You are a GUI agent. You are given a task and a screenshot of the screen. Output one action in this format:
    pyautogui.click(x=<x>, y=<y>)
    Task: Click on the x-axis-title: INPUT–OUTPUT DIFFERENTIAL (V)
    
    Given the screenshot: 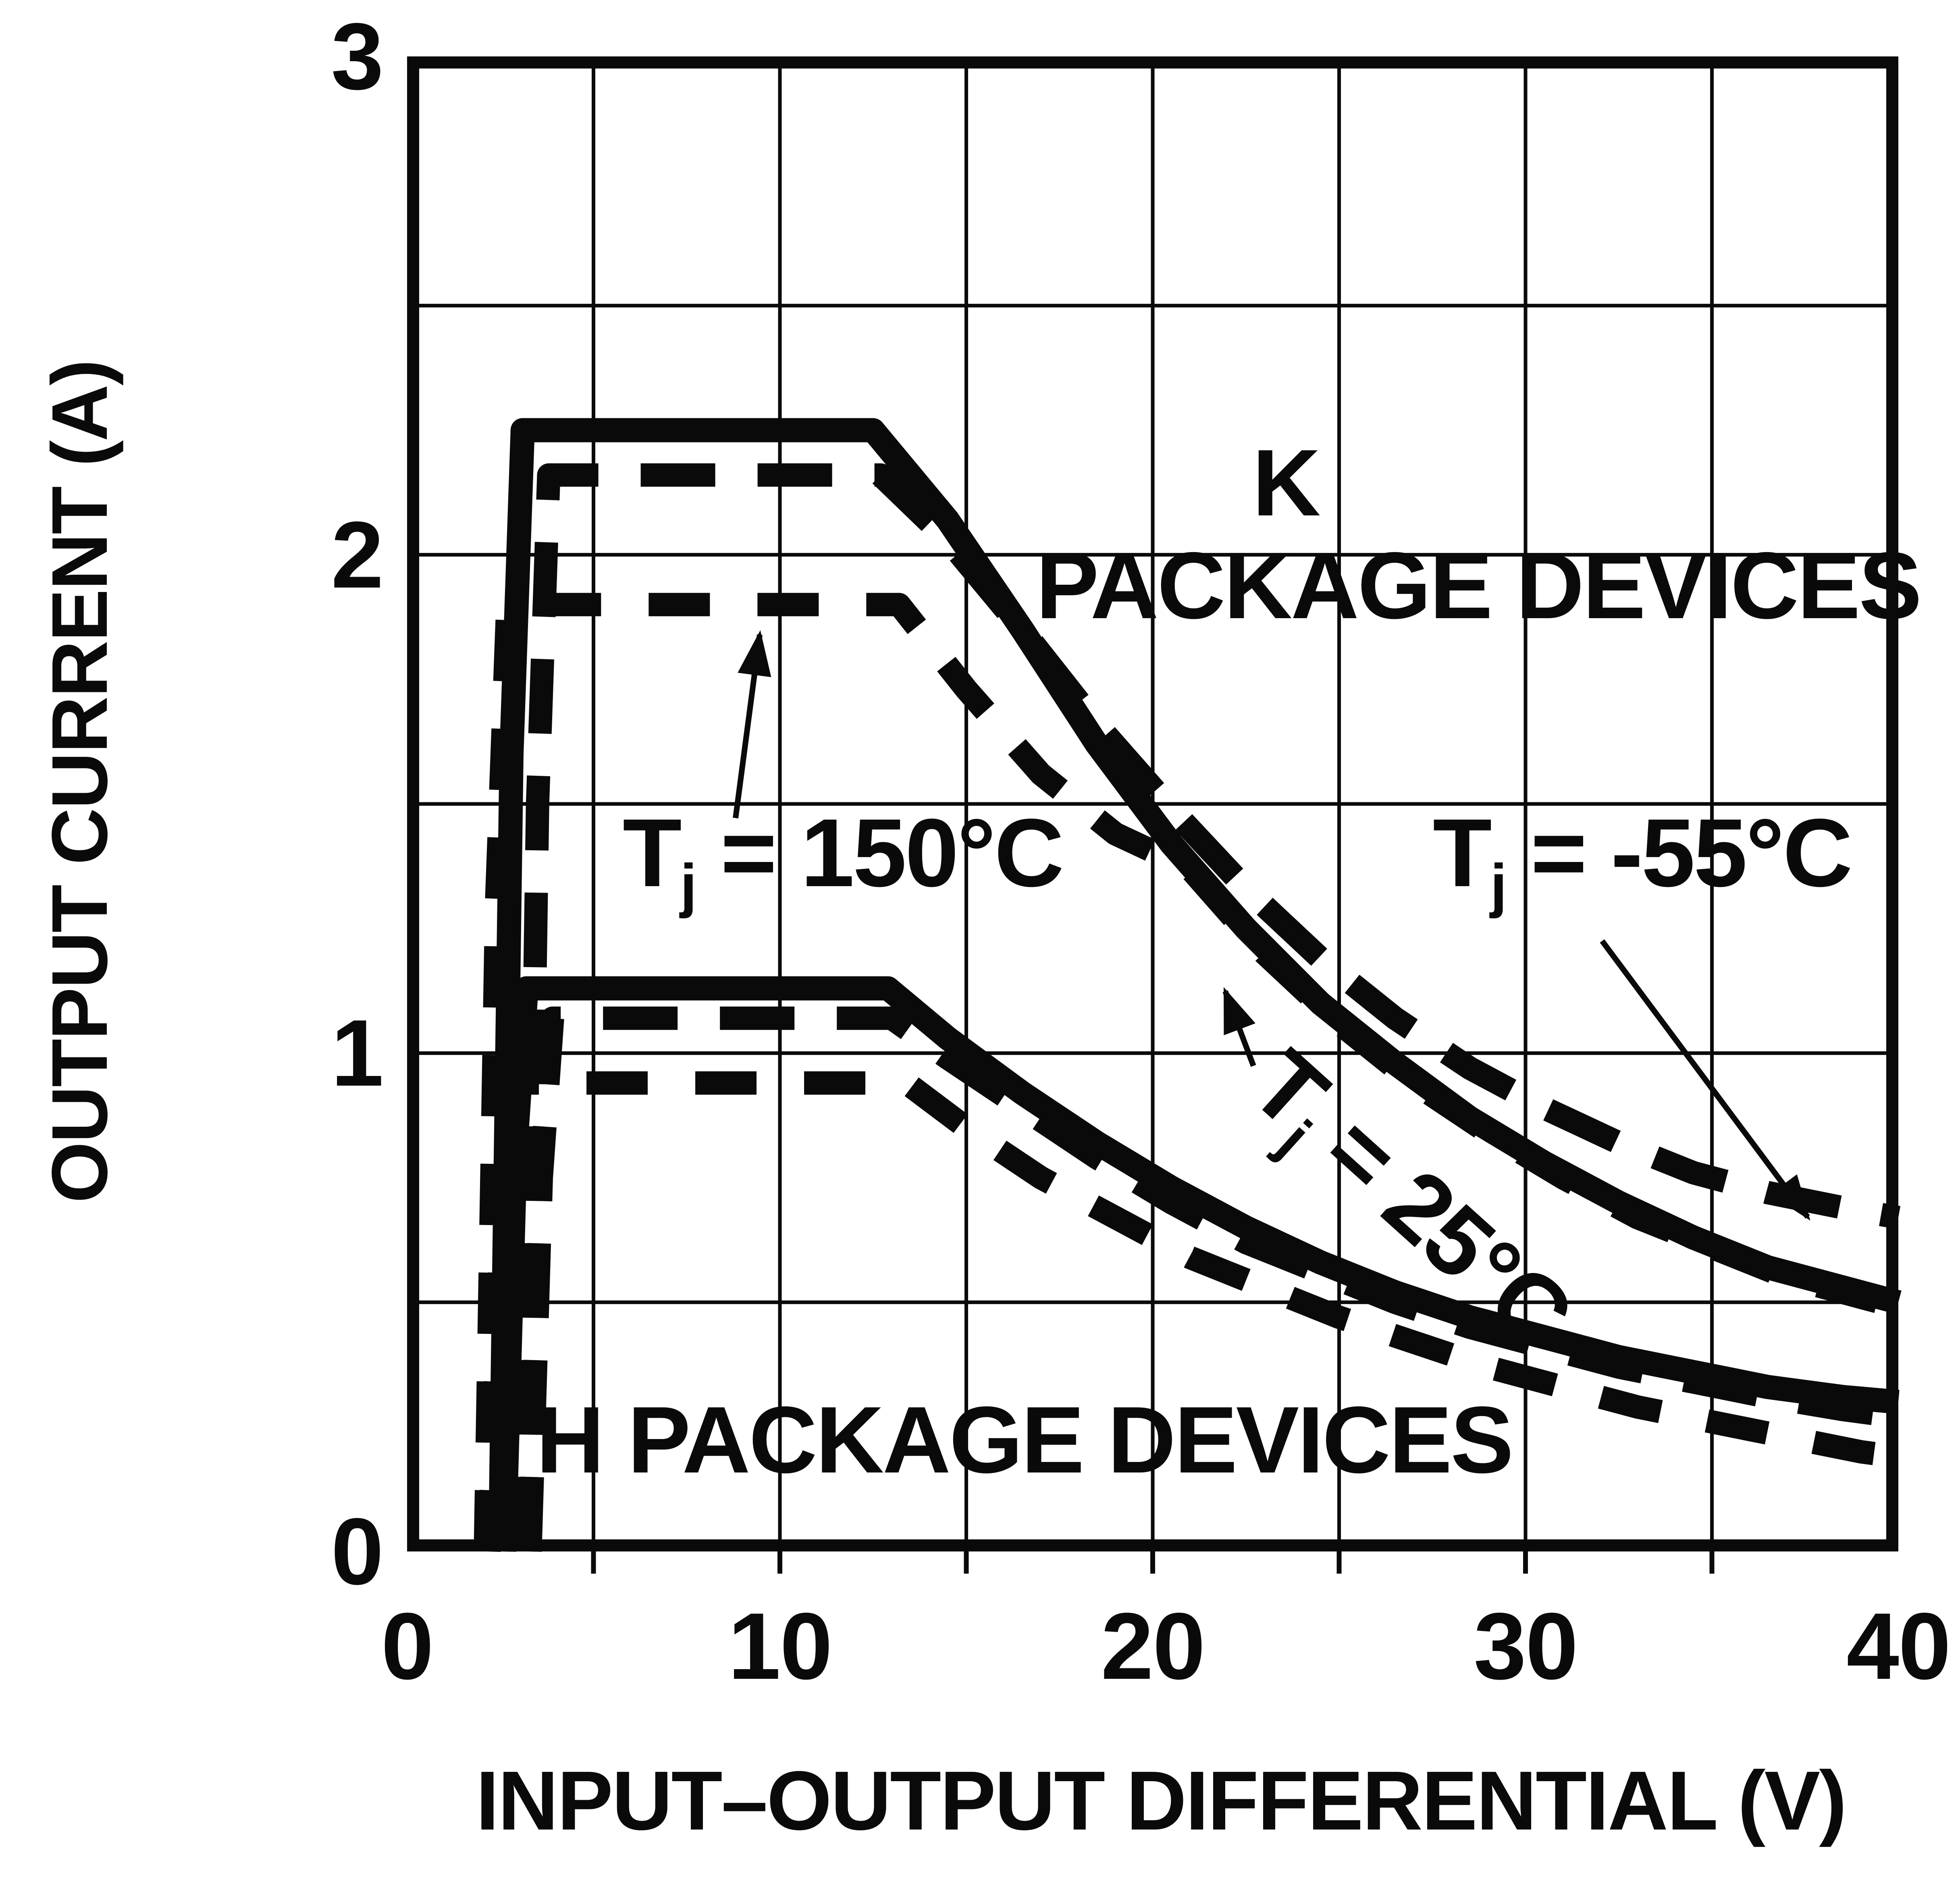 What is the action you would take?
    pyautogui.click(x=1161, y=1801)
    